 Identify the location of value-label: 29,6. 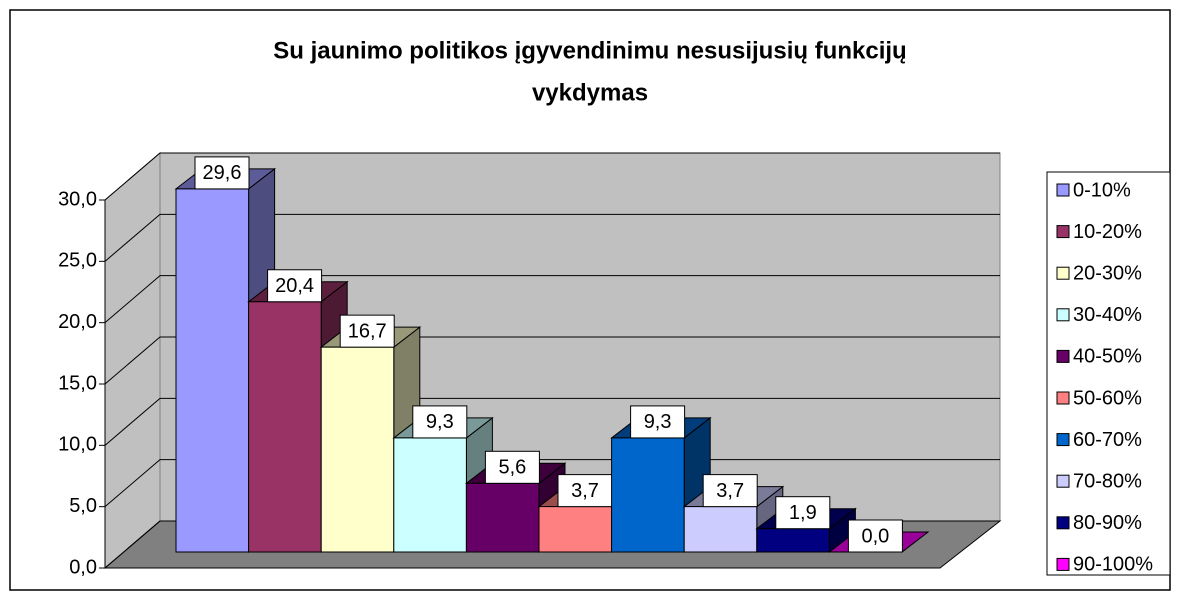
(222, 173).